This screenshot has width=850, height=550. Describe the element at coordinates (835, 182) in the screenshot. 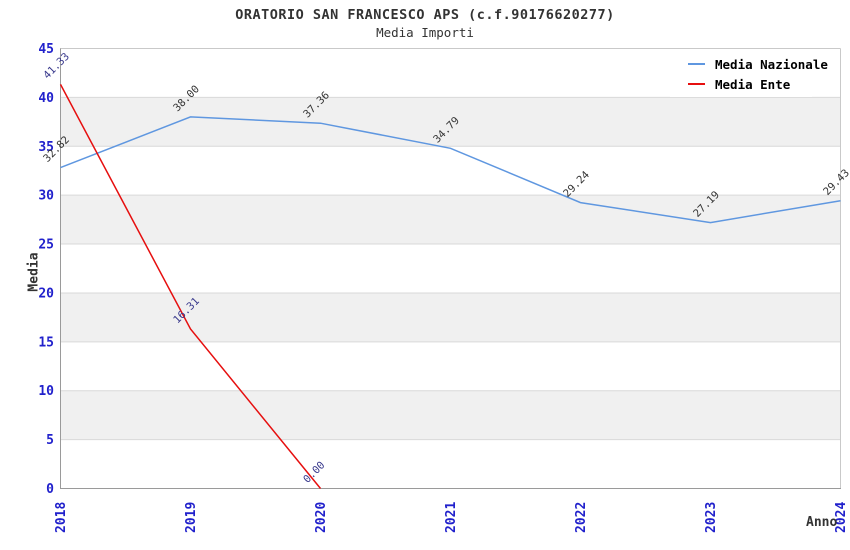

I see `data-label: 29.43` at that location.